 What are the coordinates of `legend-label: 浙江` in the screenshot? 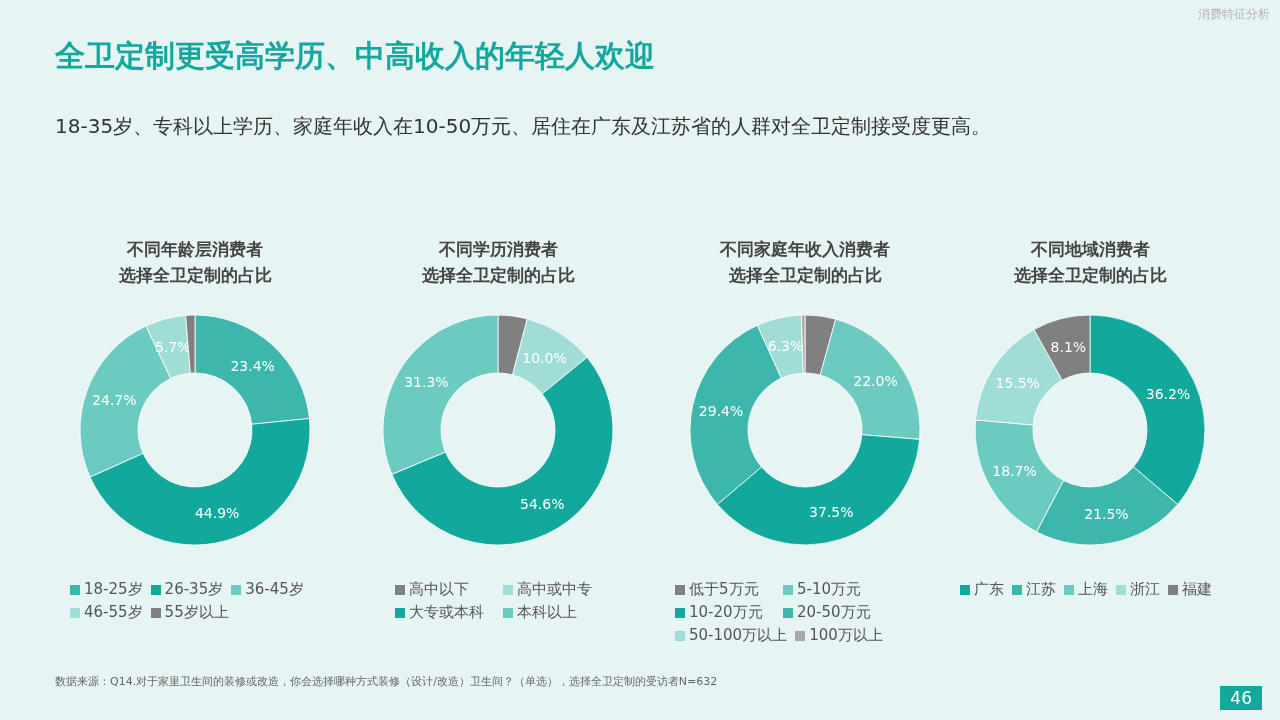 It's located at (1145, 589).